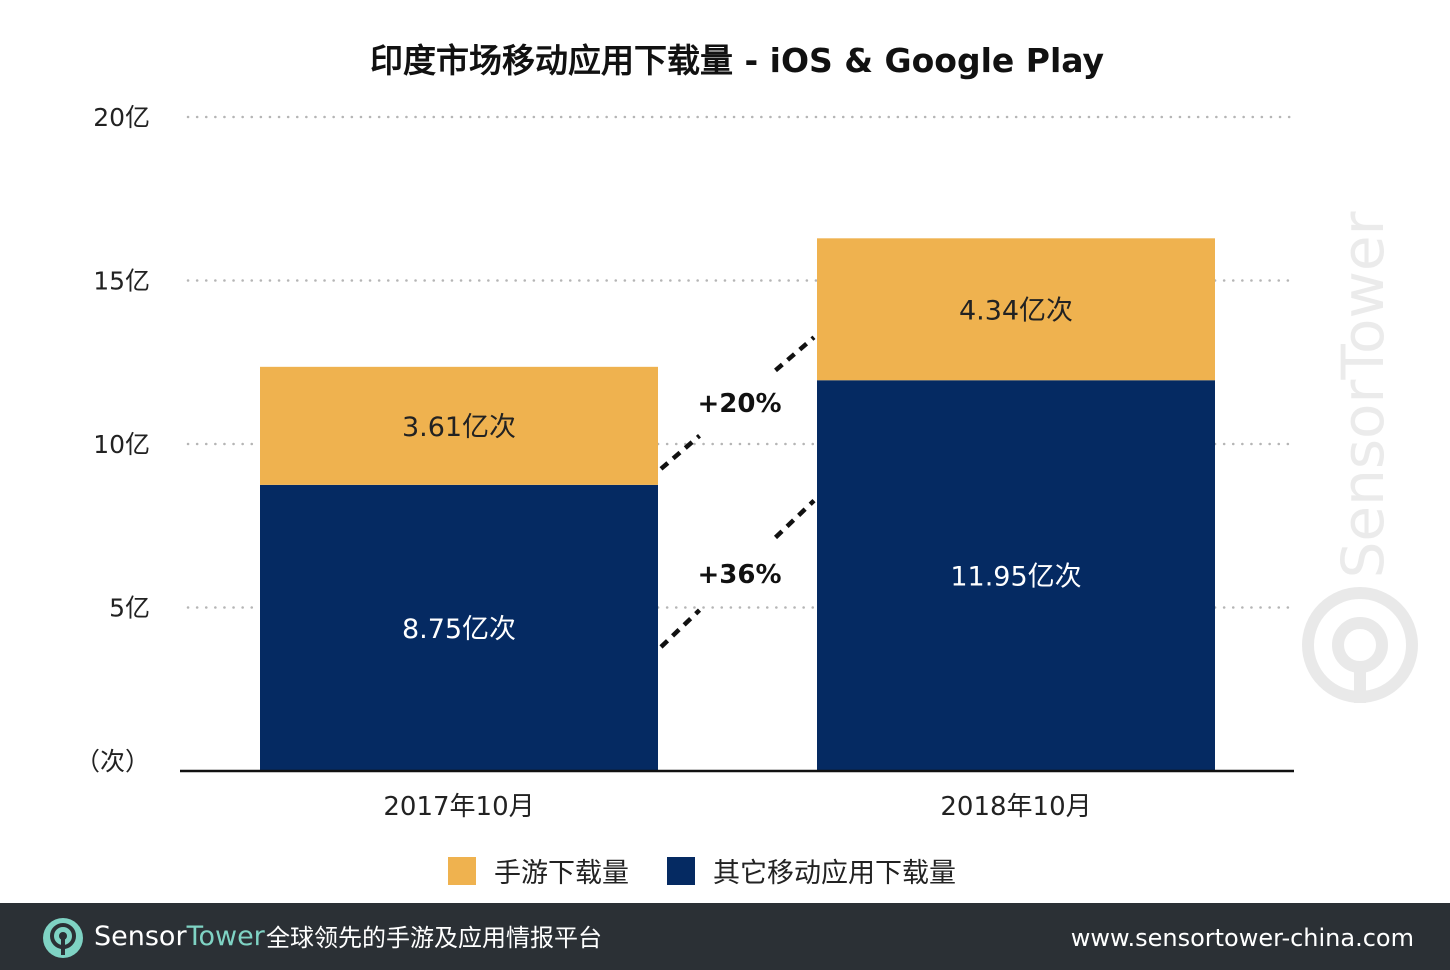 This screenshot has width=1450, height=970. Describe the element at coordinates (121, 444) in the screenshot. I see `y-tick-label: 10亿` at that location.